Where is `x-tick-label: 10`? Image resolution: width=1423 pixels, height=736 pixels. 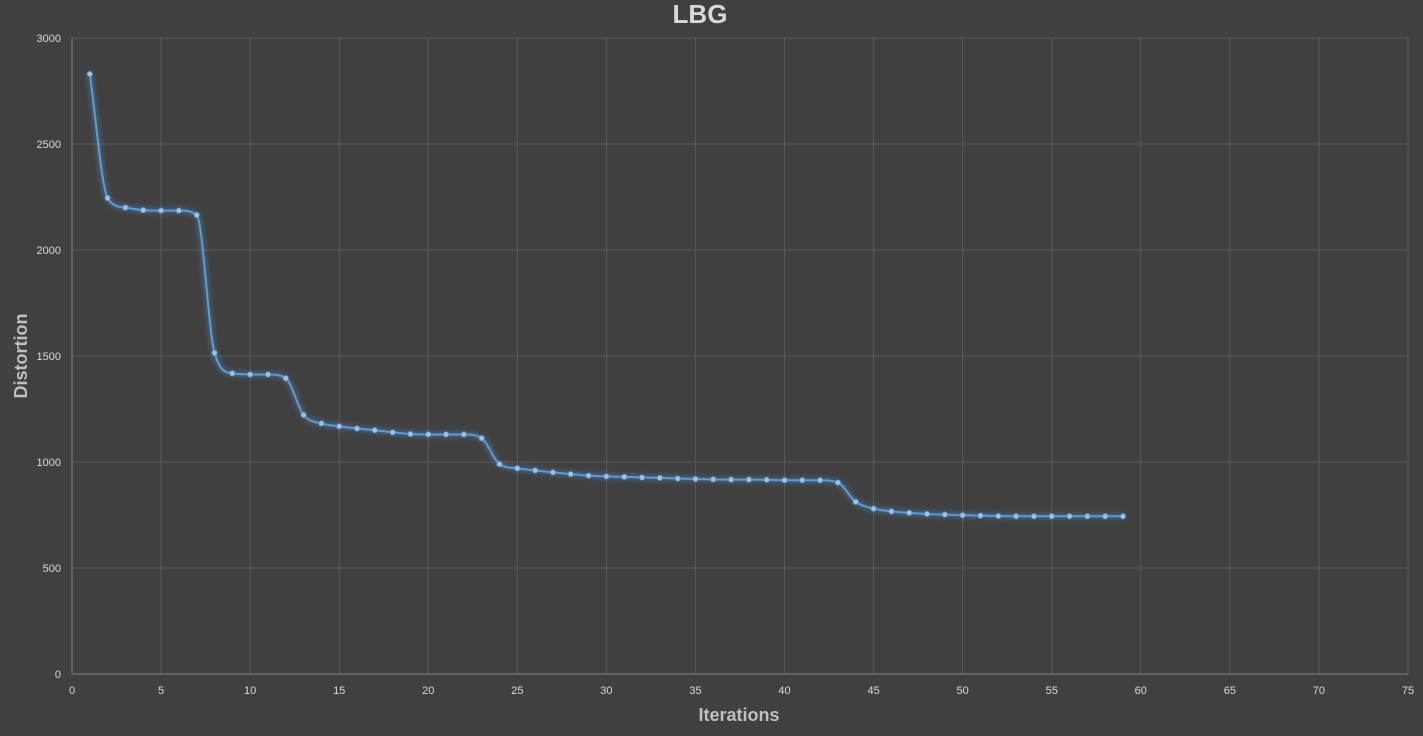
x-tick-label: 10 is located at coordinates (250, 691).